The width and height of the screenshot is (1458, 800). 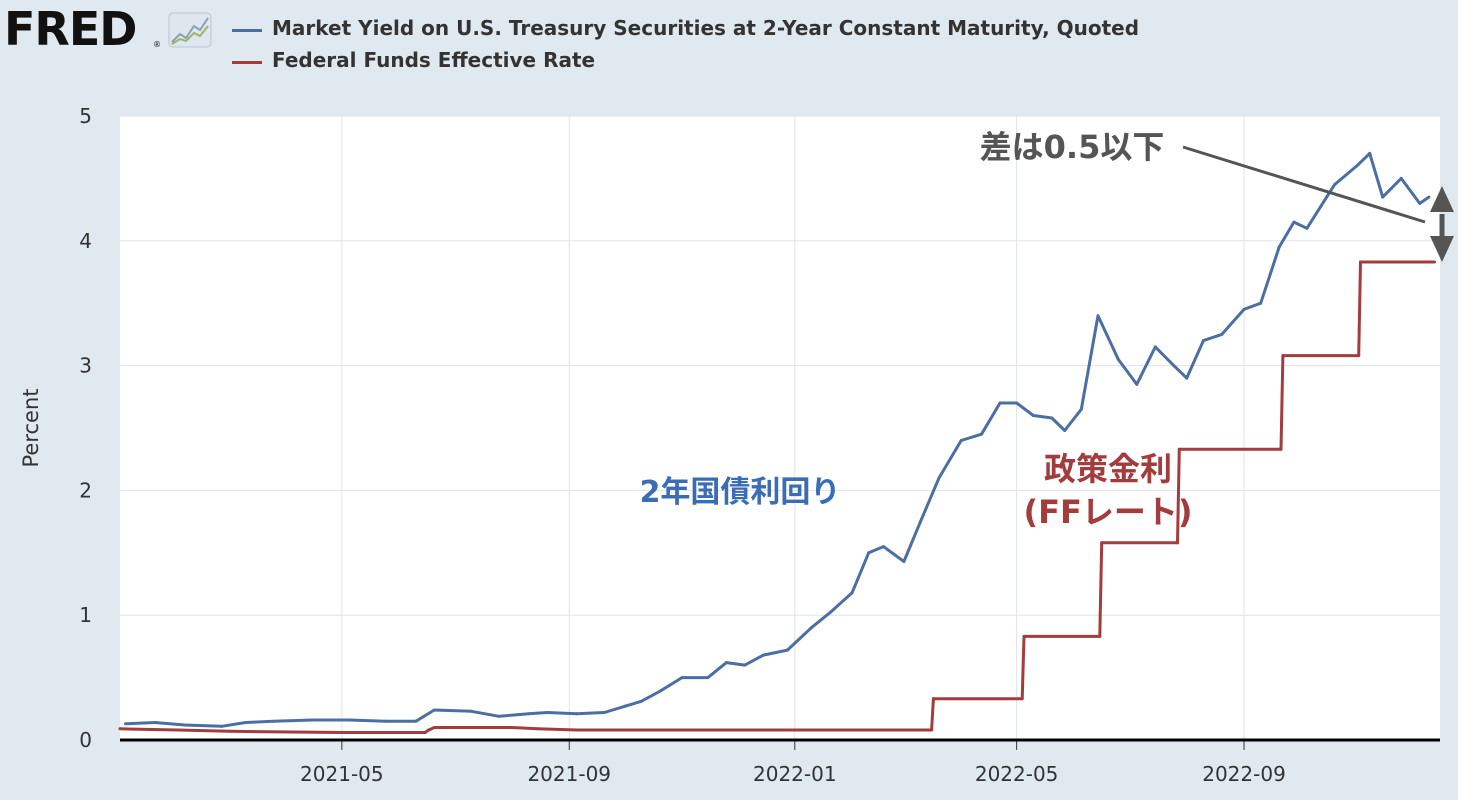 I want to click on y-tick-label: 3, so click(x=85, y=366).